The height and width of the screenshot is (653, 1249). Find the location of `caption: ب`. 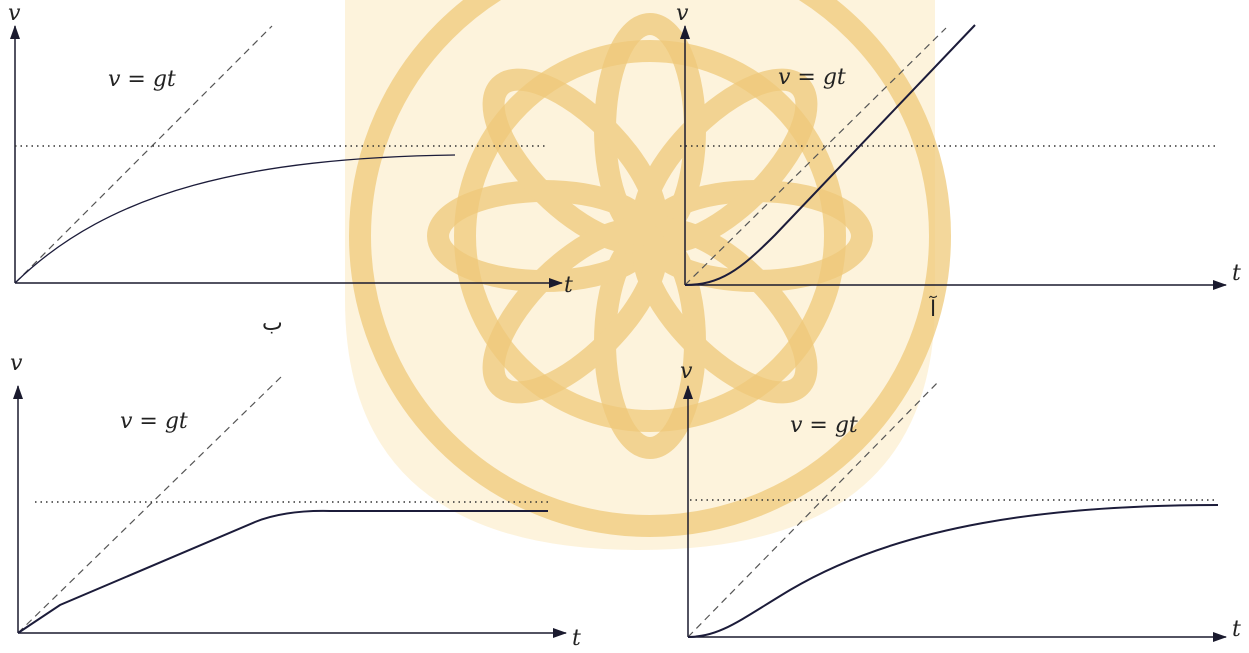

caption: ب is located at coordinates (272, 323).